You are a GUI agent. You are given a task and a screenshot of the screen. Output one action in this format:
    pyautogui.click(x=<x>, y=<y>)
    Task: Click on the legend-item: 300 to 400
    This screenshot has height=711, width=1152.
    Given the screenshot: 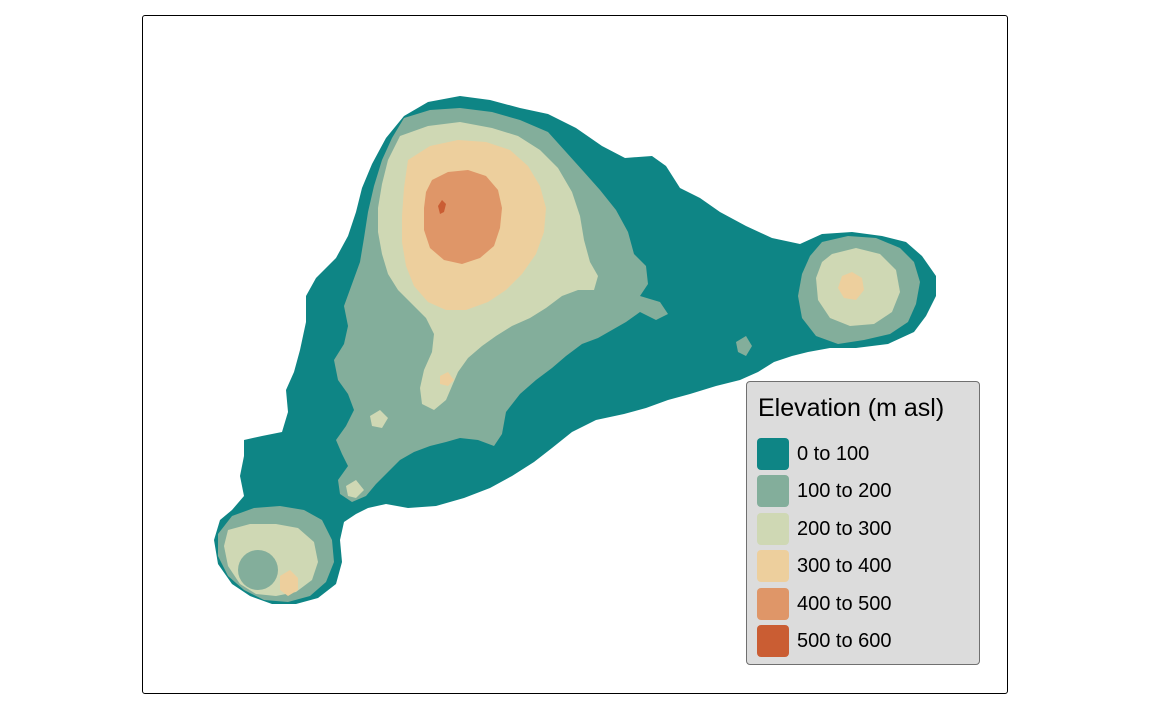 What is the action you would take?
    pyautogui.click(x=864, y=567)
    